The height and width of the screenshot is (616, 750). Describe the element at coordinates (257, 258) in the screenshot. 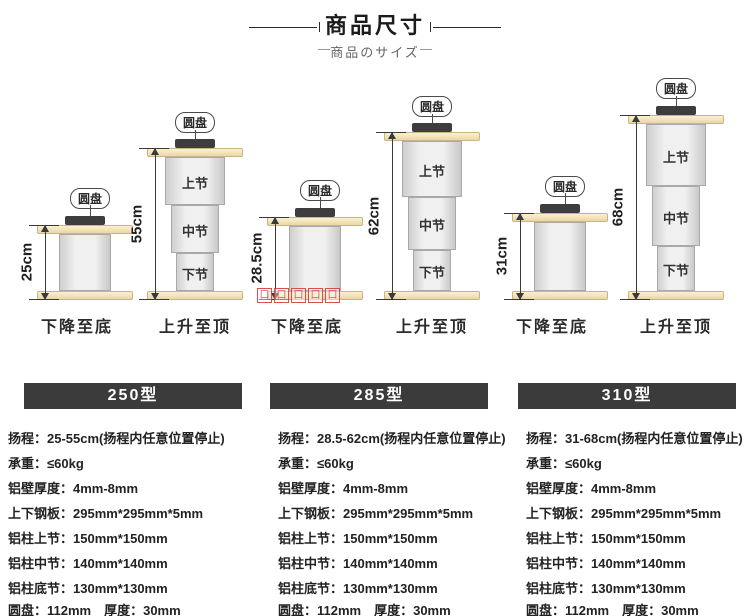

I see `height-label: 28.5cm` at that location.